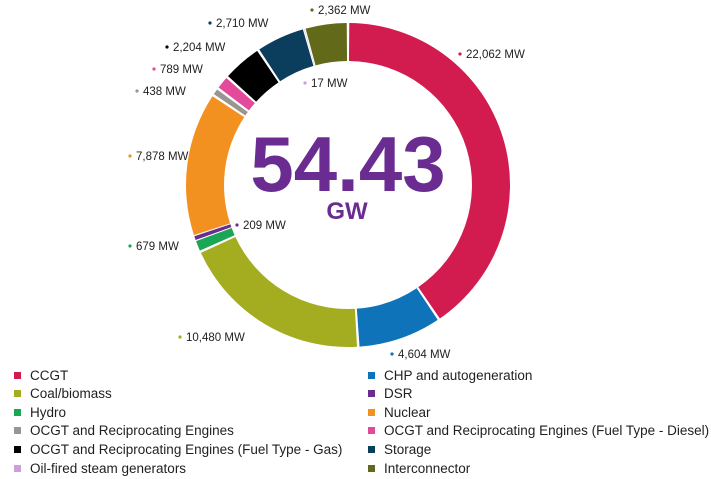  I want to click on legend-item: Coal/biomass, so click(63, 394).